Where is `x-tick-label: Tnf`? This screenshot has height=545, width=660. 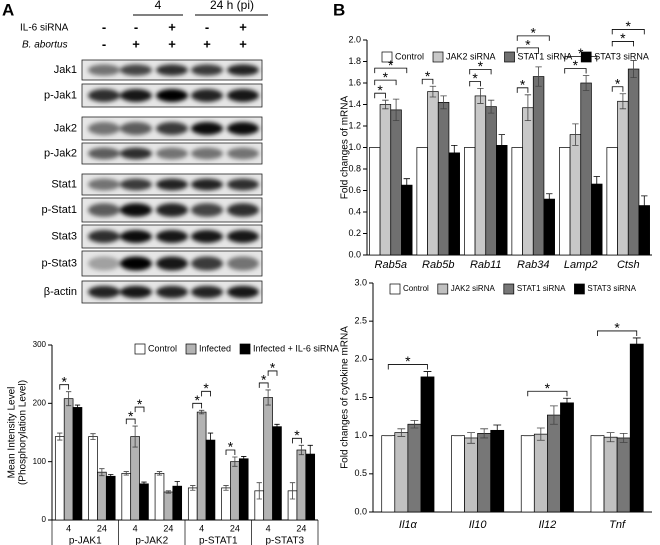 x-tick-label: Tnf is located at coordinates (617, 525).